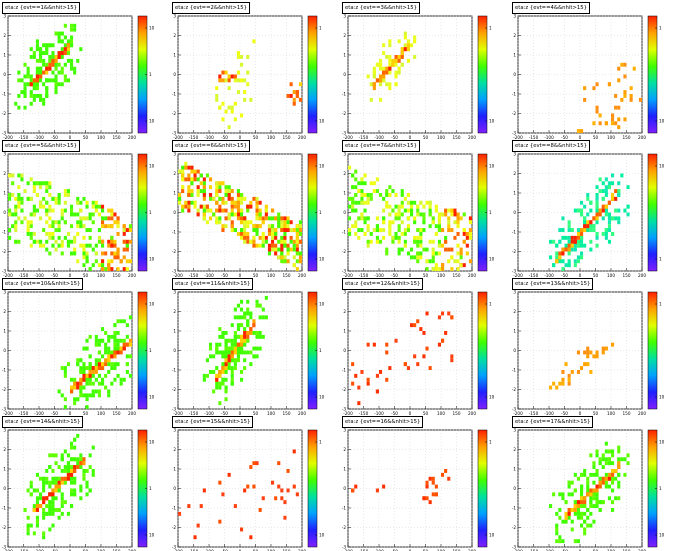 The width and height of the screenshot is (674, 551). I want to click on x-tick-label: 200, so click(132, 275).